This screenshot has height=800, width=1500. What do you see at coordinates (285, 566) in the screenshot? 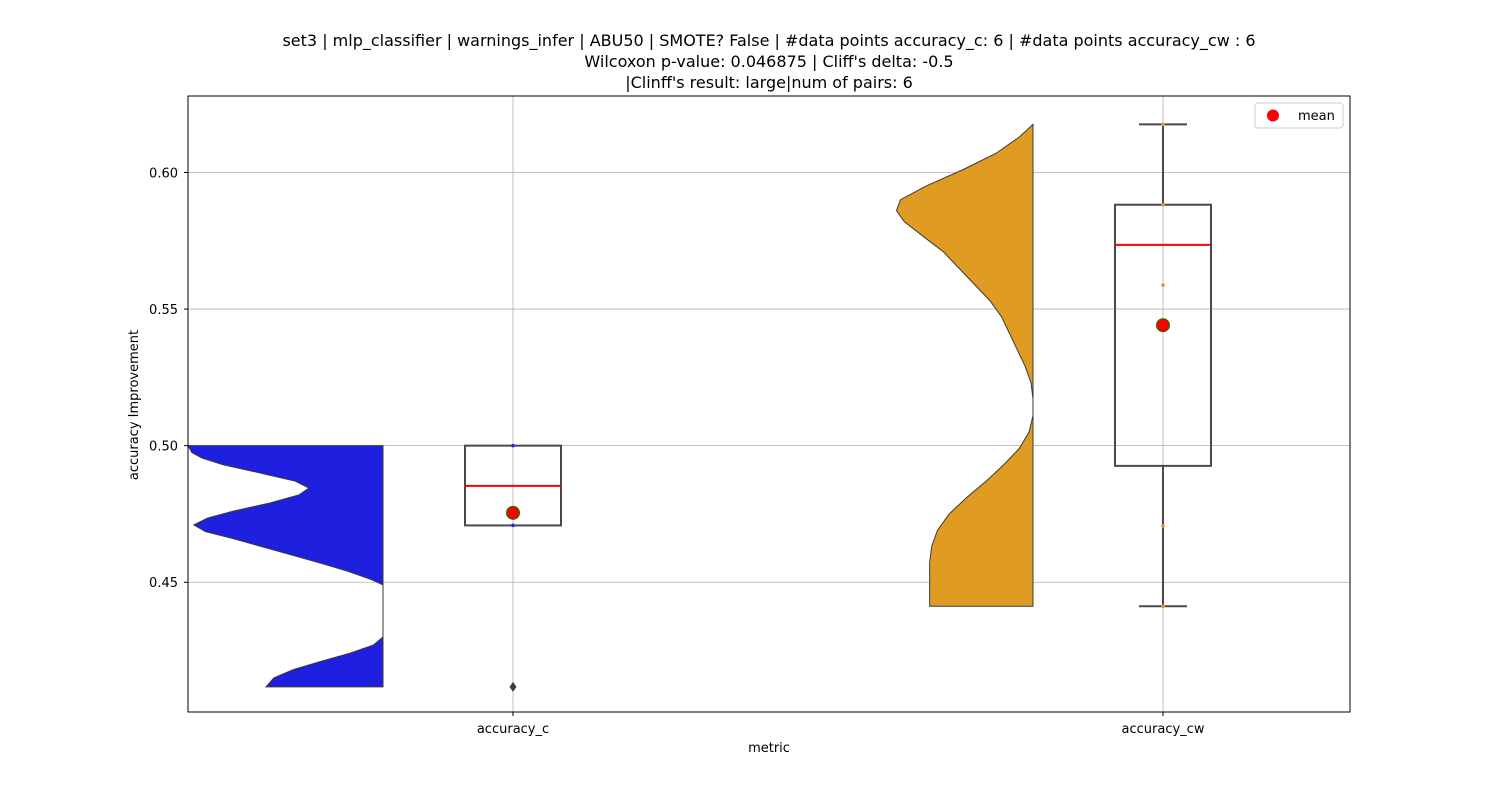
I see `violin-accuracy_c` at bounding box center [285, 566].